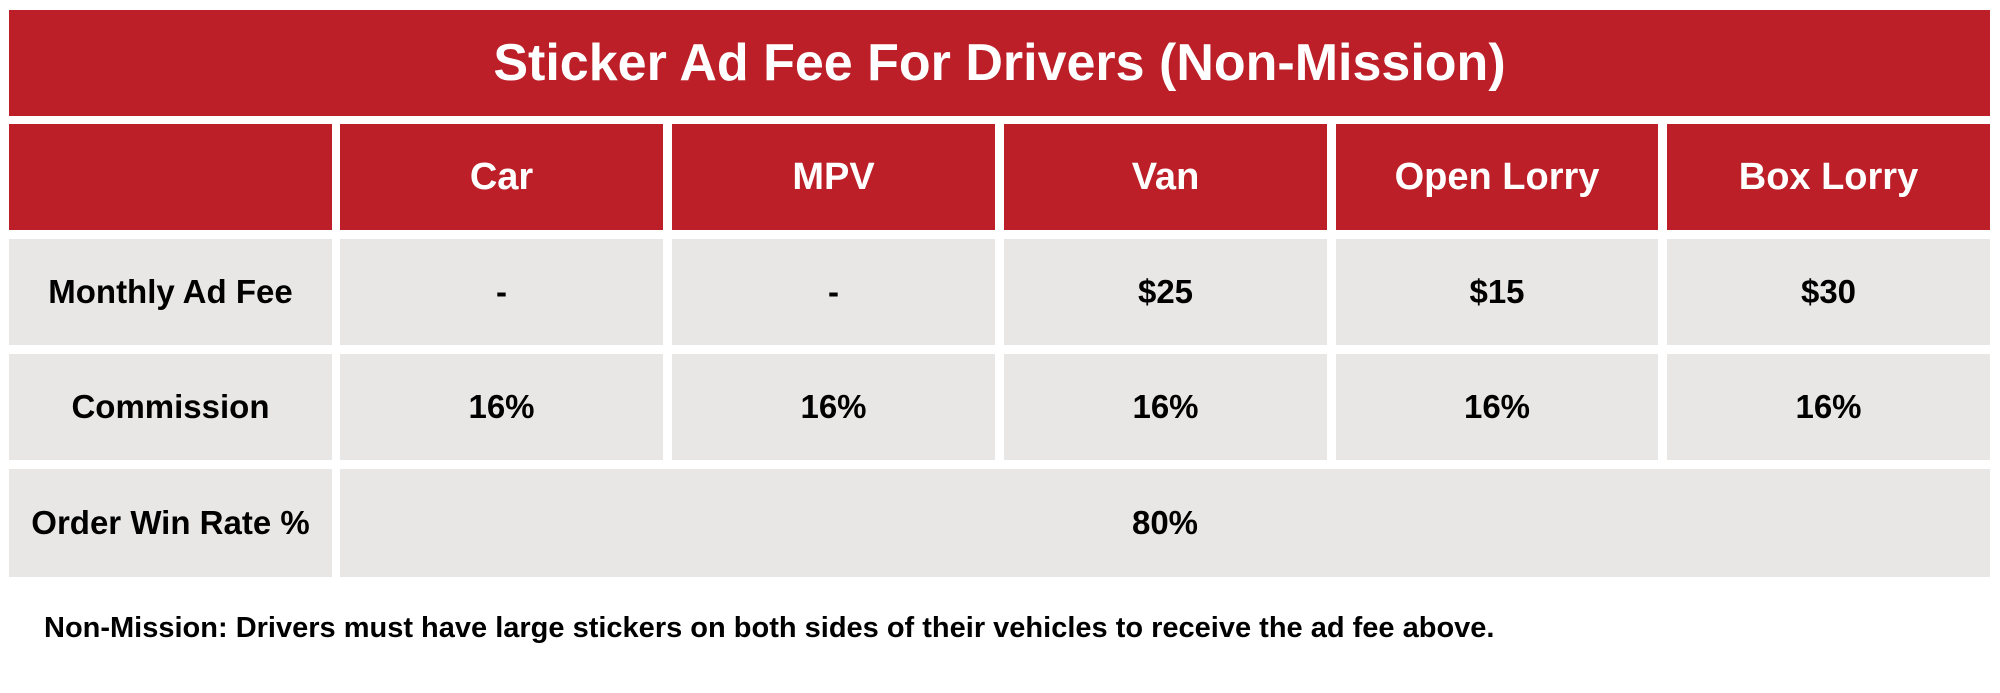 This screenshot has height=693, width=2000. I want to click on table-cell: $15, so click(1497, 292).